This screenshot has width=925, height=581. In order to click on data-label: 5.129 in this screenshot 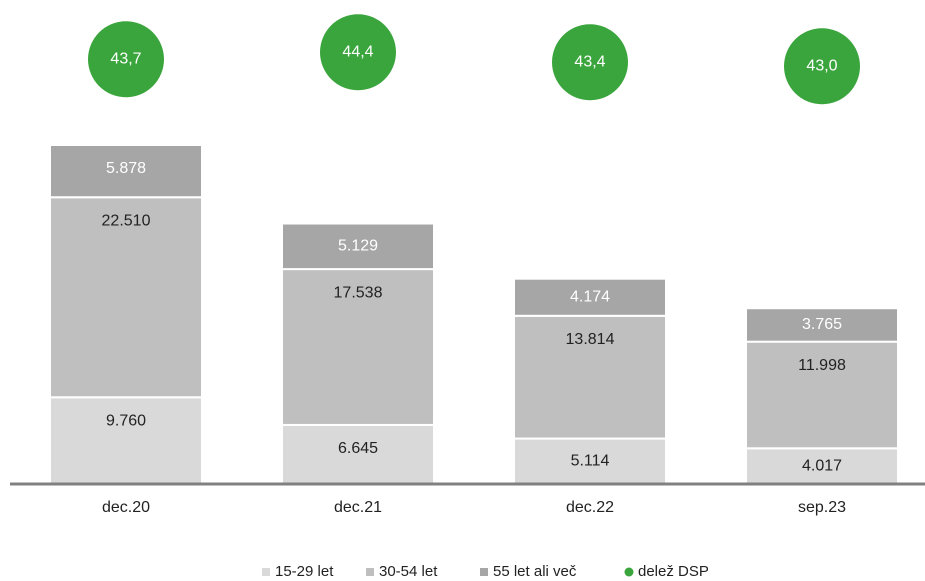, I will do `click(358, 246)`.